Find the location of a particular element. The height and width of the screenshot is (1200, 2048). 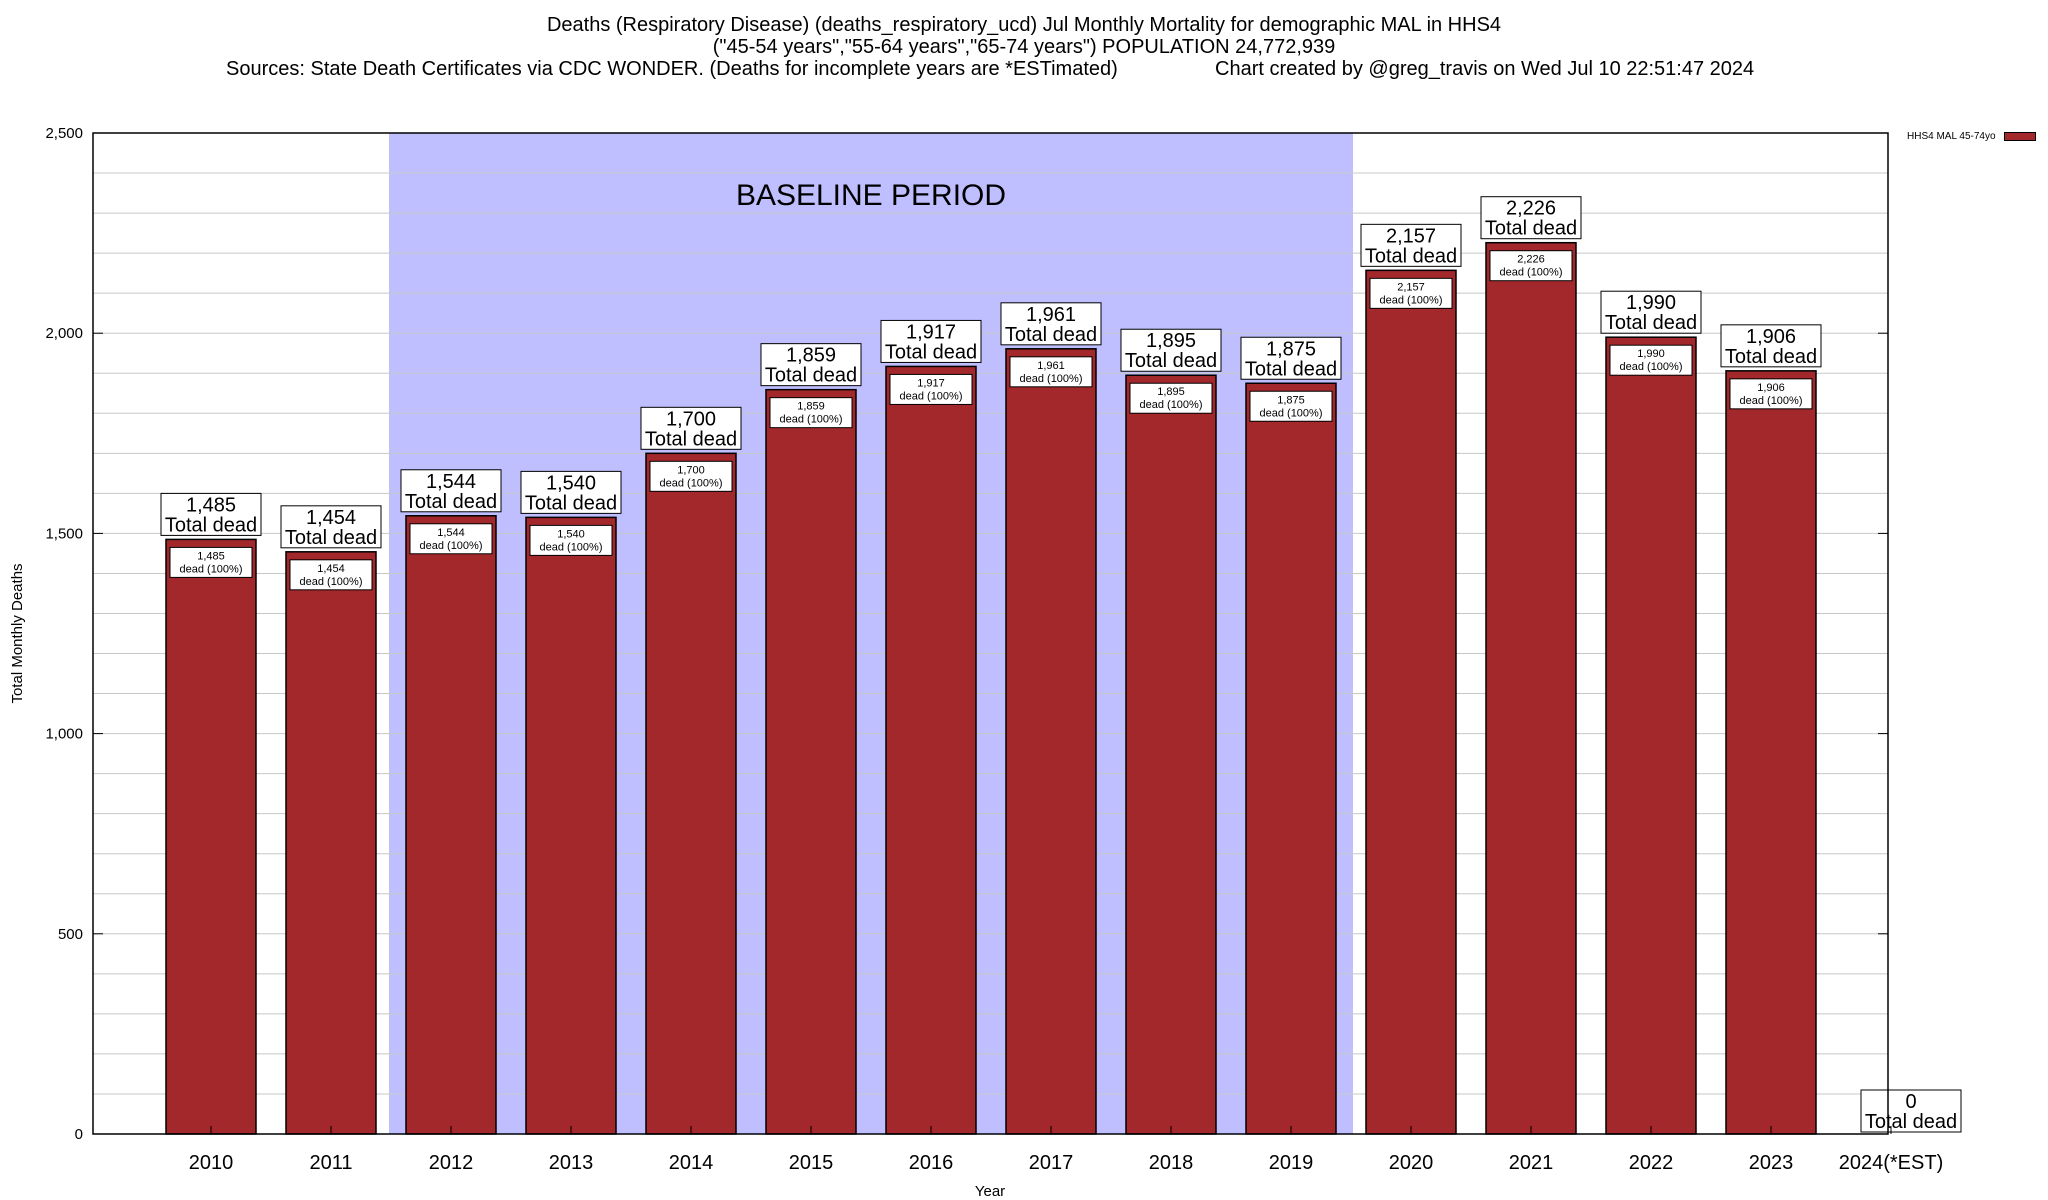

inner-label-value: 1,540 is located at coordinates (571, 534).